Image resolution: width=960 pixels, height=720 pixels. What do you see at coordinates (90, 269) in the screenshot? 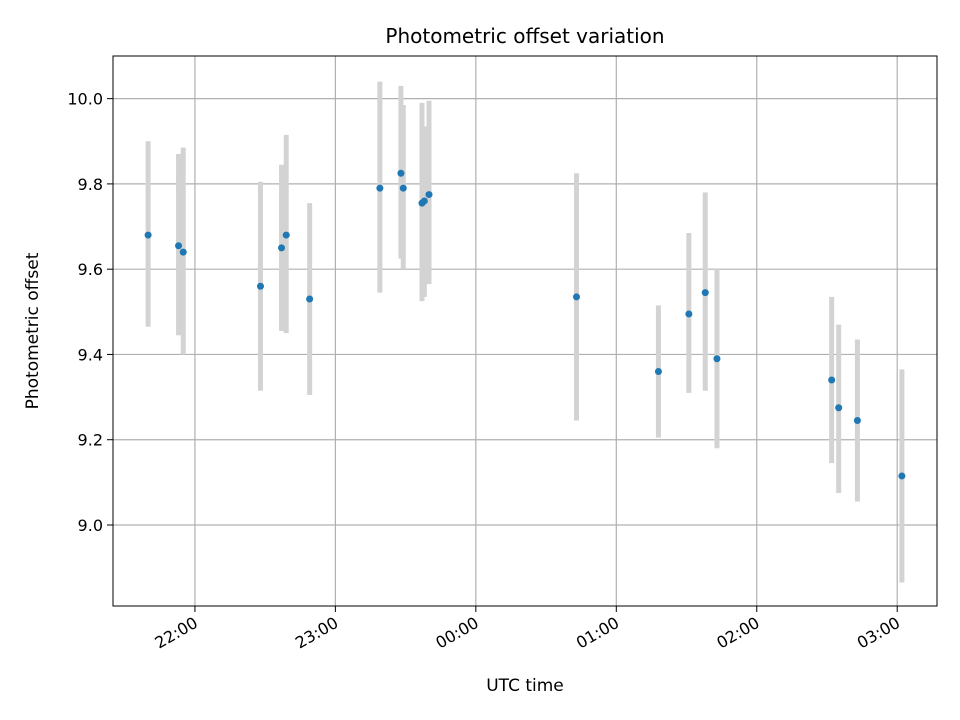
I see `y-tick-label: 9.6` at bounding box center [90, 269].